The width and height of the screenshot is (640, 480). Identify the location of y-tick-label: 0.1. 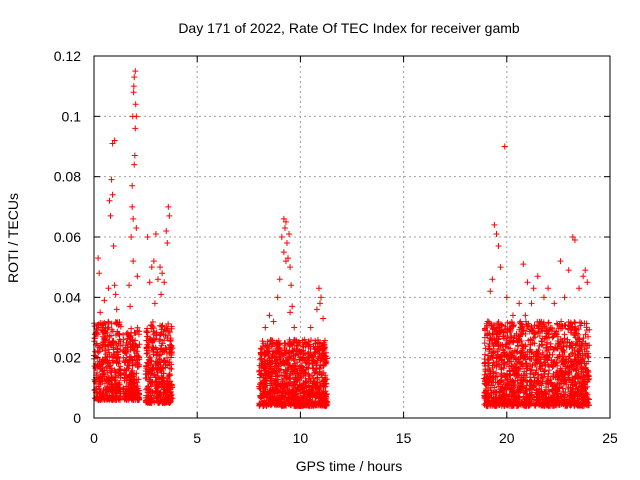
(72, 116).